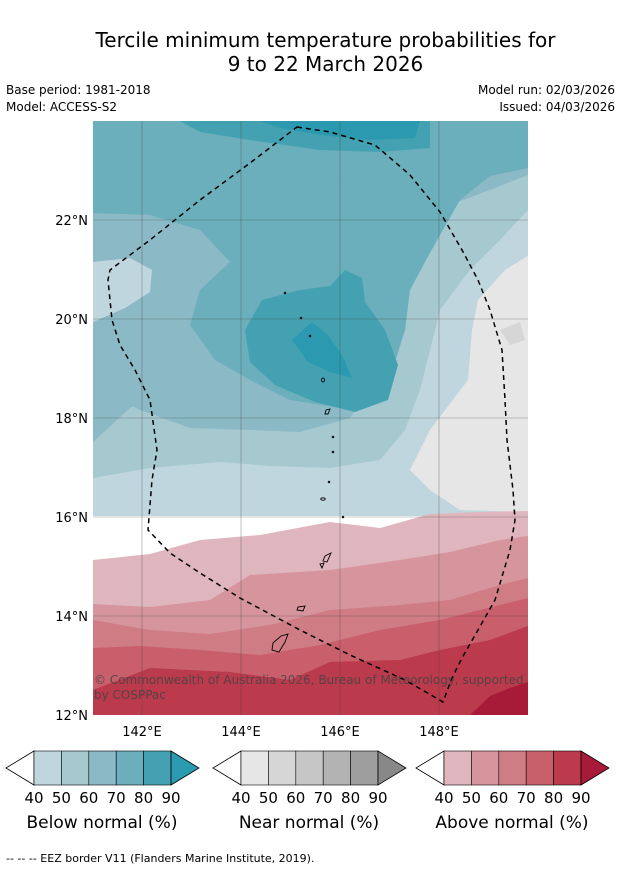 The image size is (621, 873). Describe the element at coordinates (580, 798) in the screenshot. I see `above-tick-90: 90` at that location.